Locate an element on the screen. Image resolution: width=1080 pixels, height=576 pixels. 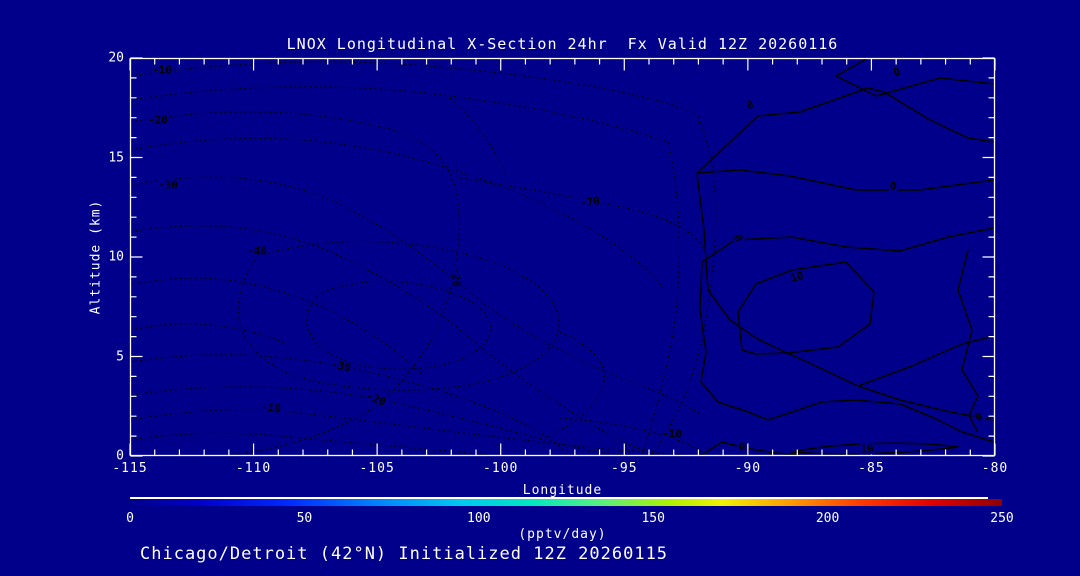
x-axis-tick-label: -115 is located at coordinates (130, 468).